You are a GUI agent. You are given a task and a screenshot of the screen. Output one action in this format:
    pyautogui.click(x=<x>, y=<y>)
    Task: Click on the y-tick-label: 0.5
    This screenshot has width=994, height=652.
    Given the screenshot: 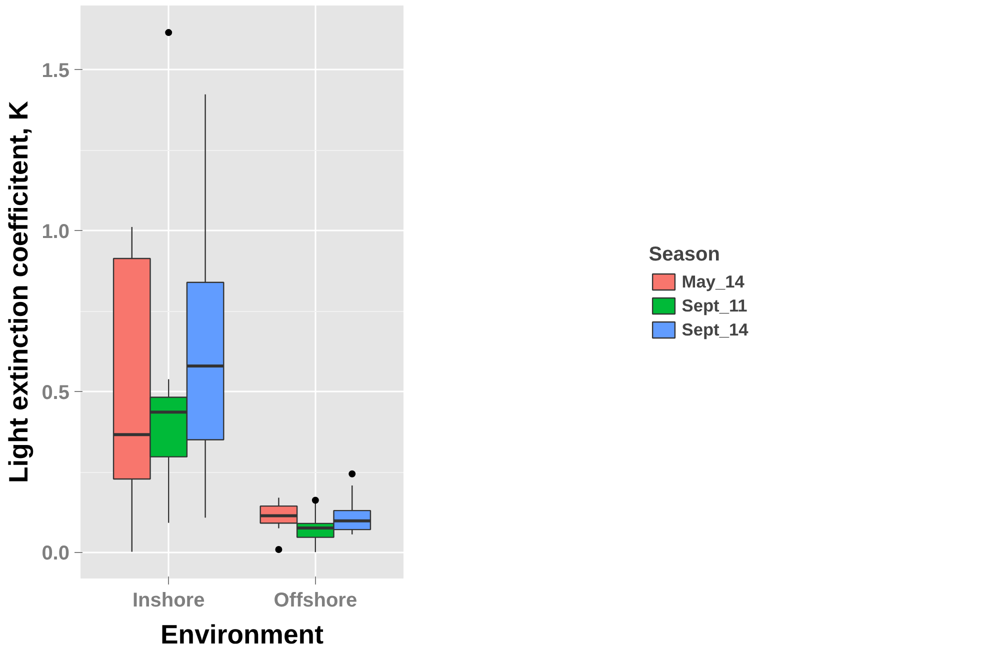 What is the action you would take?
    pyautogui.click(x=56, y=393)
    